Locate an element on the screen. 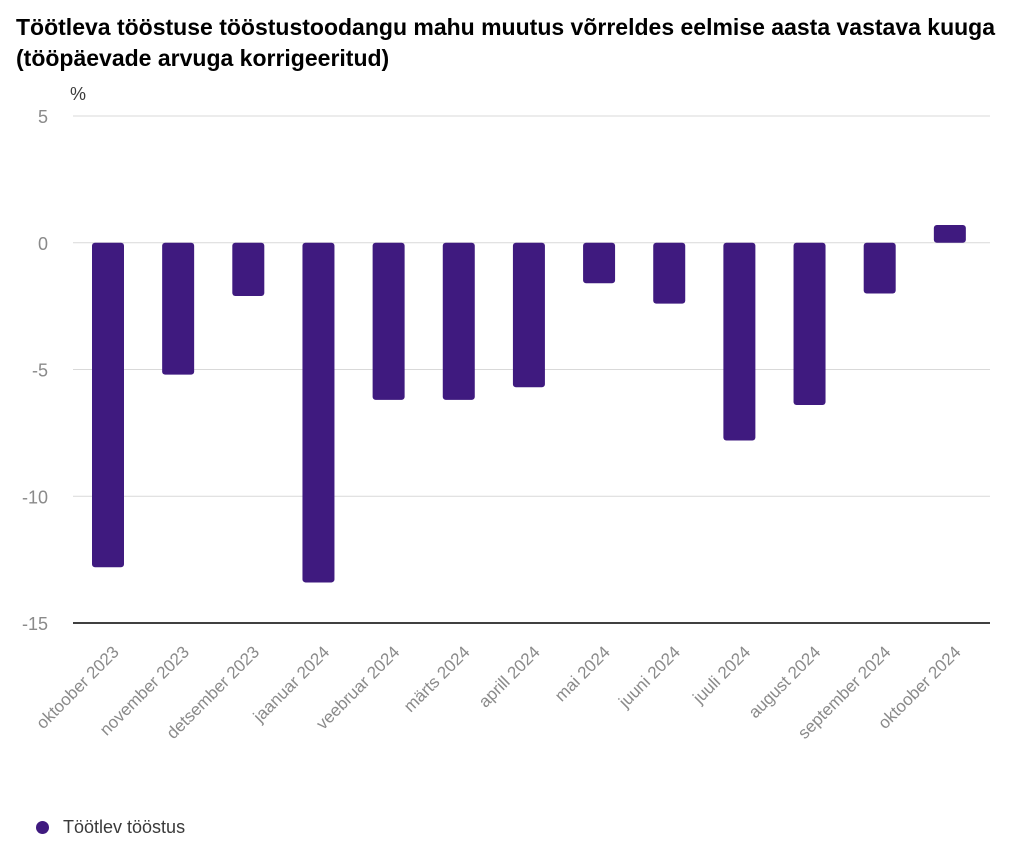 The width and height of the screenshot is (1024, 853). x-tick-label: märts 2024 is located at coordinates (437, 679).